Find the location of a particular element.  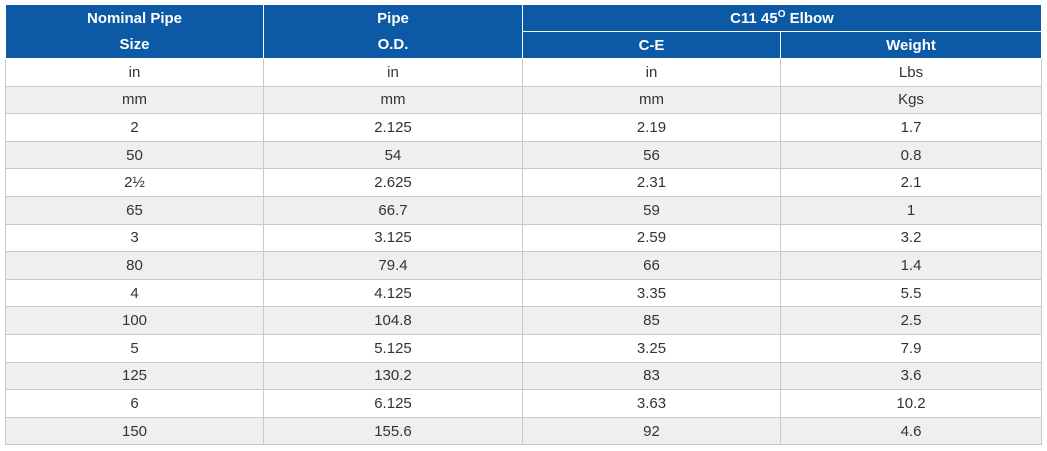

table-cell: 79.4 is located at coordinates (393, 265).